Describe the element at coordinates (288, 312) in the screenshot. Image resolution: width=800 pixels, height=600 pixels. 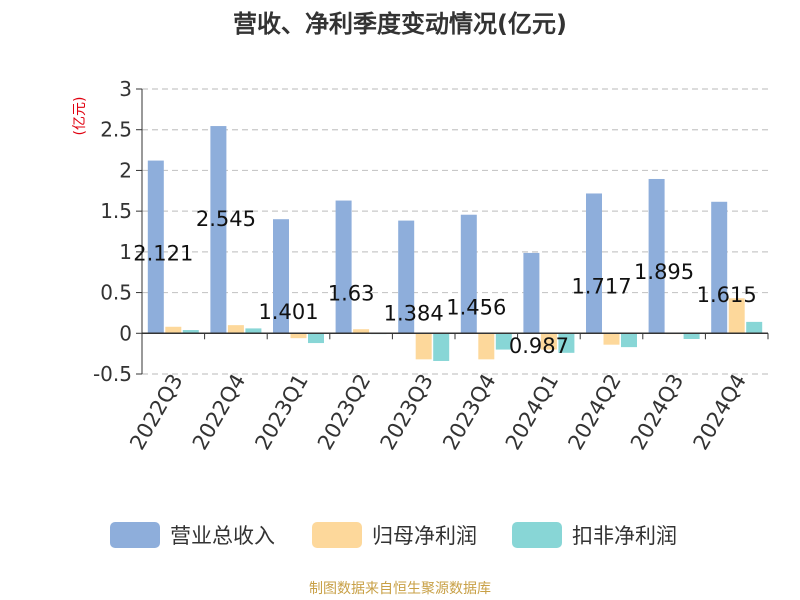
I see `data-label: 1.401` at that location.